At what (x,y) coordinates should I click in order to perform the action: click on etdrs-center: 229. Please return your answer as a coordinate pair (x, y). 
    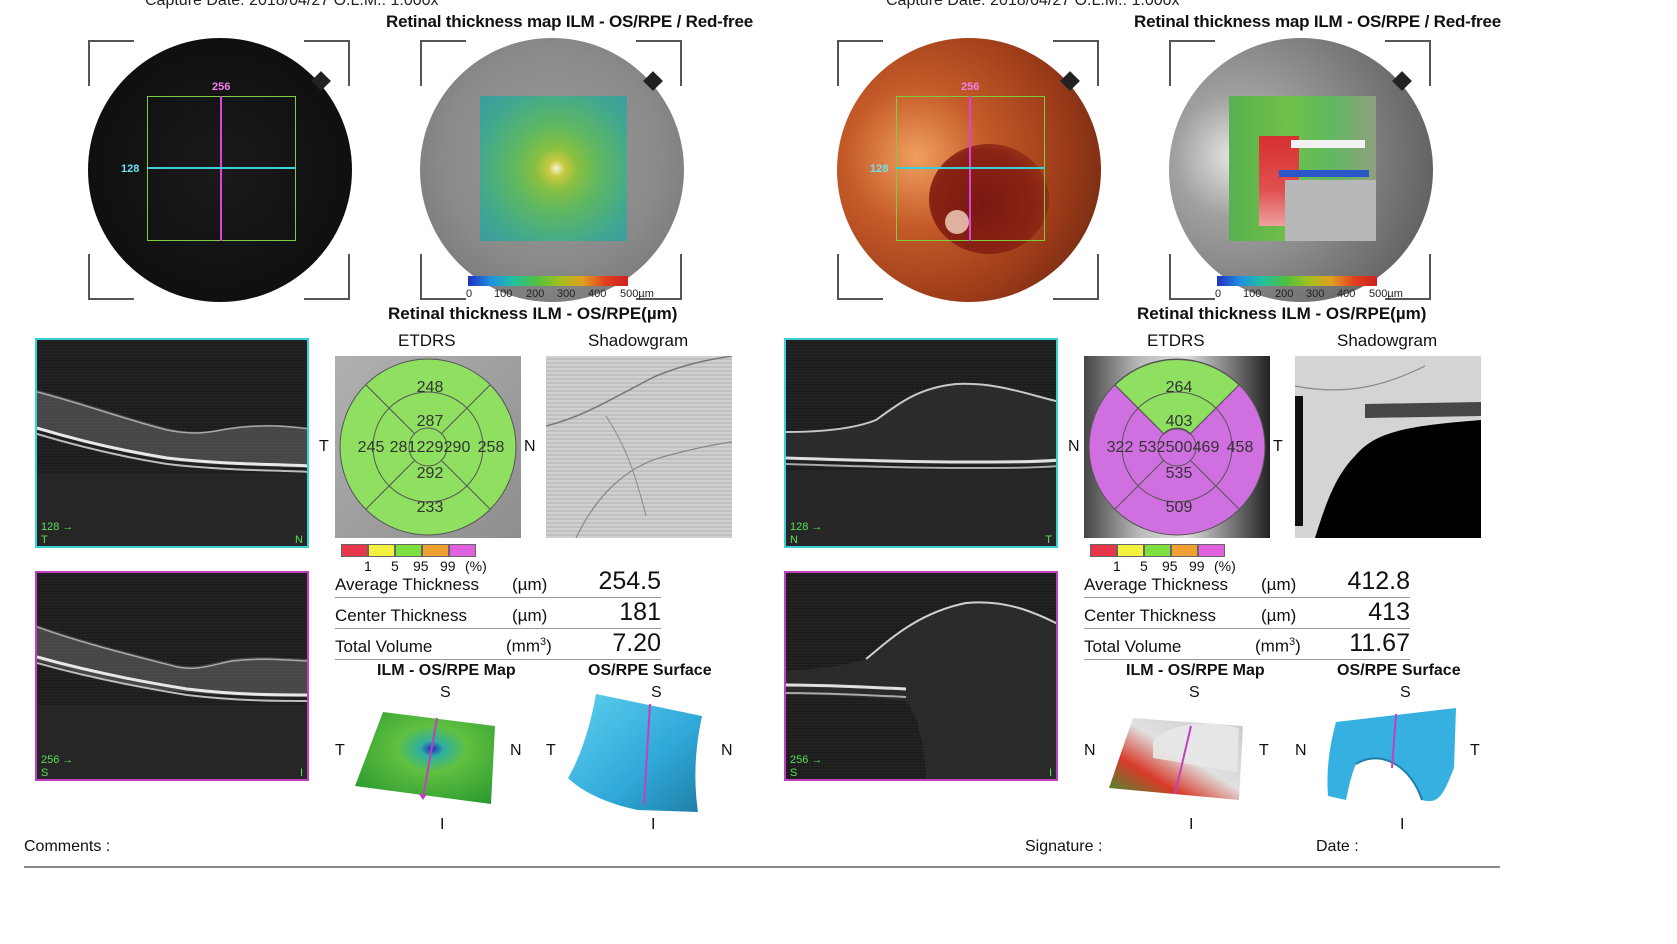
    Looking at the image, I should click on (430, 447).